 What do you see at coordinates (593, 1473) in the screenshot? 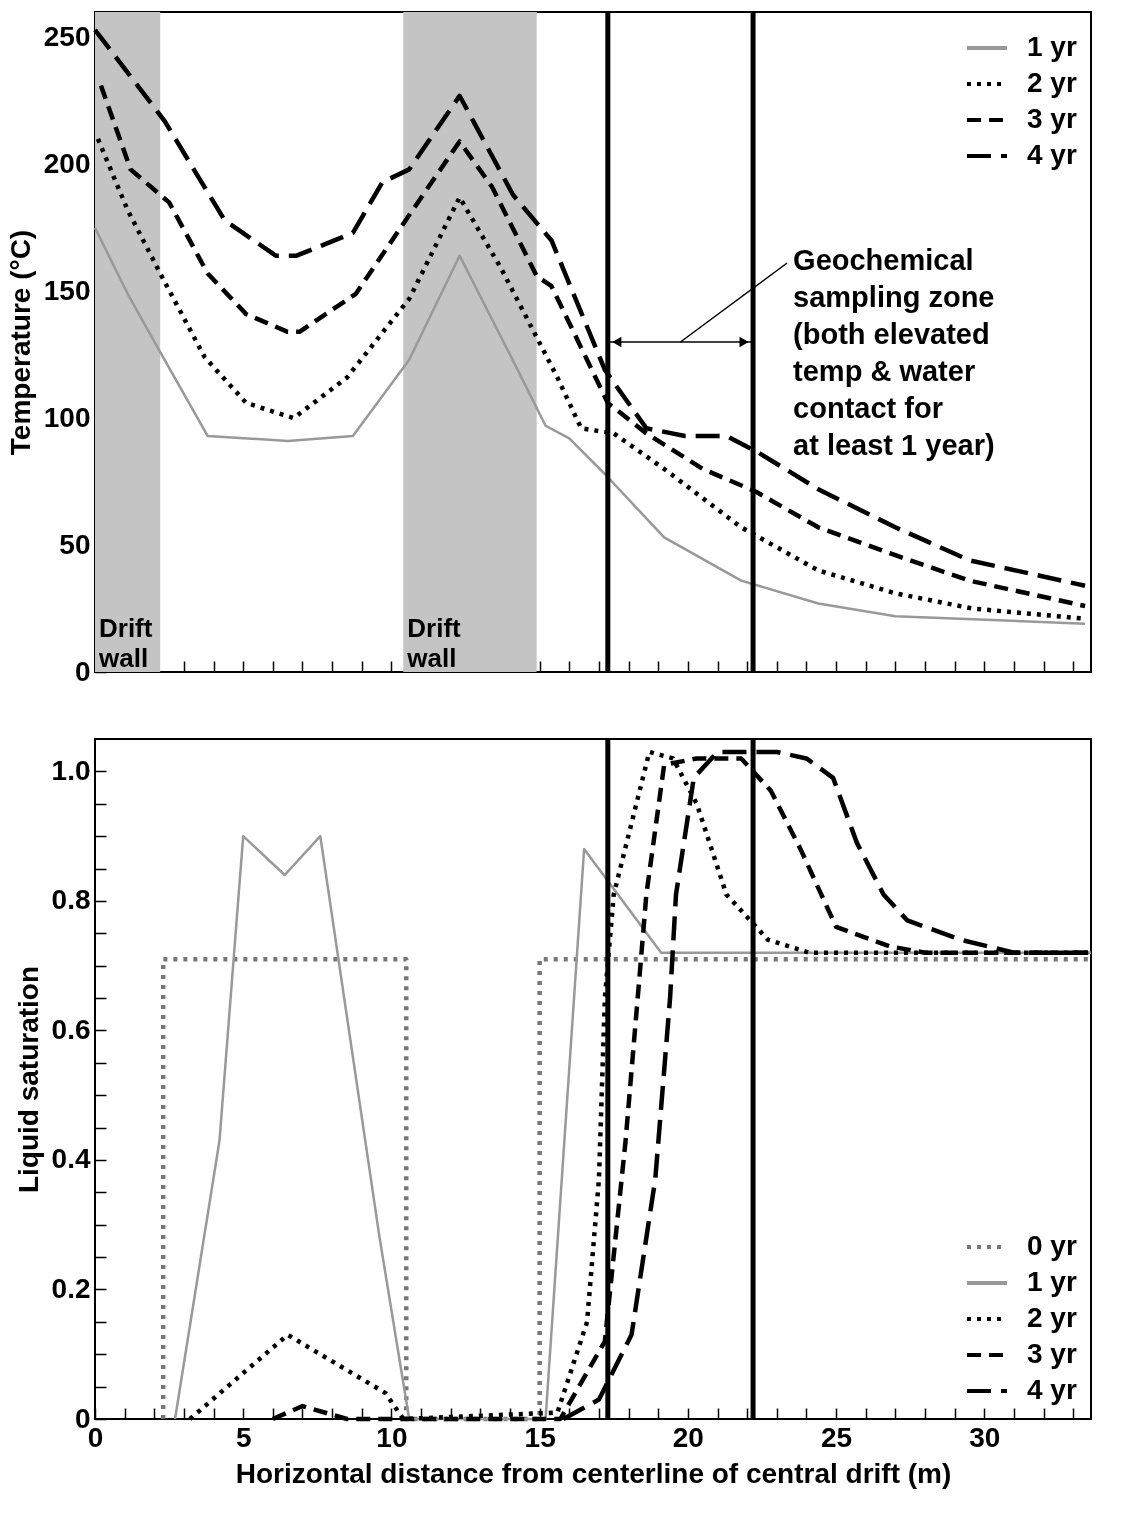
I see `x-axis-title: Horizontal distance from centerline of central drift (m)` at bounding box center [593, 1473].